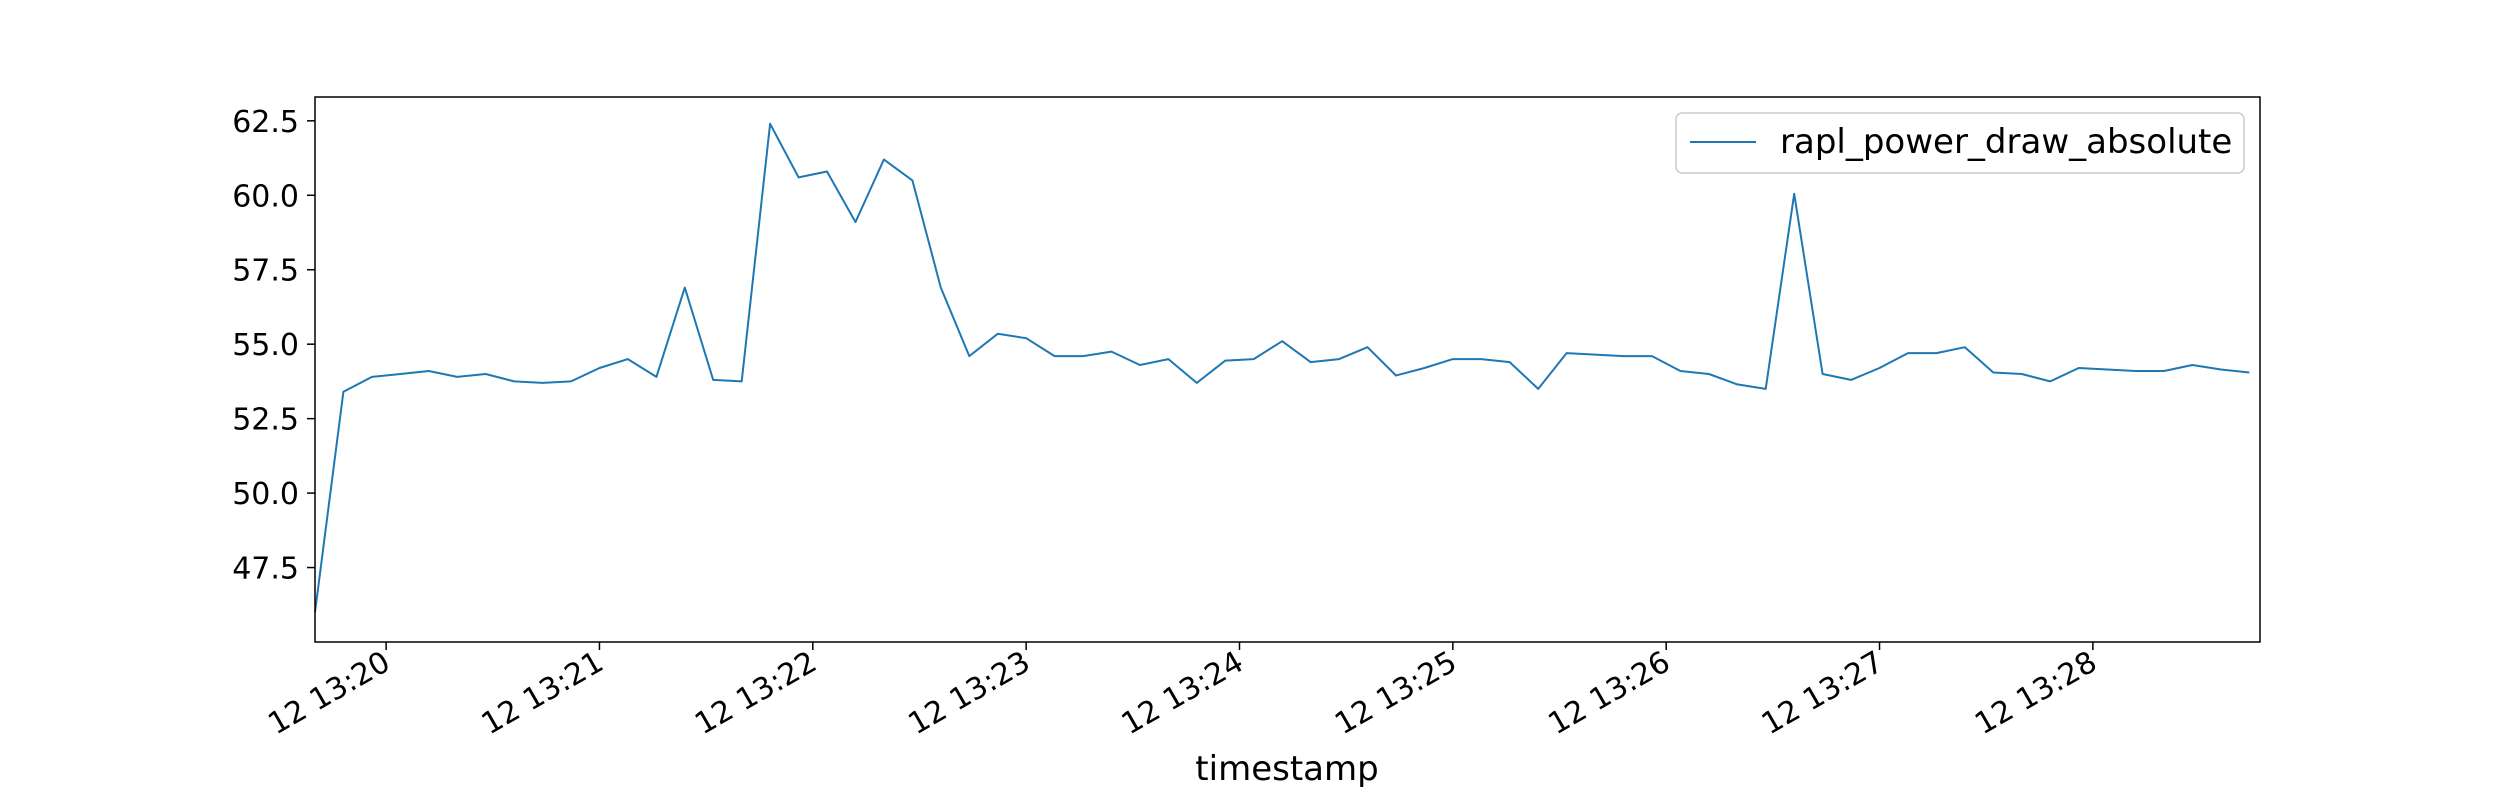 The width and height of the screenshot is (2500, 800). What do you see at coordinates (1609, 693) in the screenshot?
I see `x-tick-label: 12 13:26` at bounding box center [1609, 693].